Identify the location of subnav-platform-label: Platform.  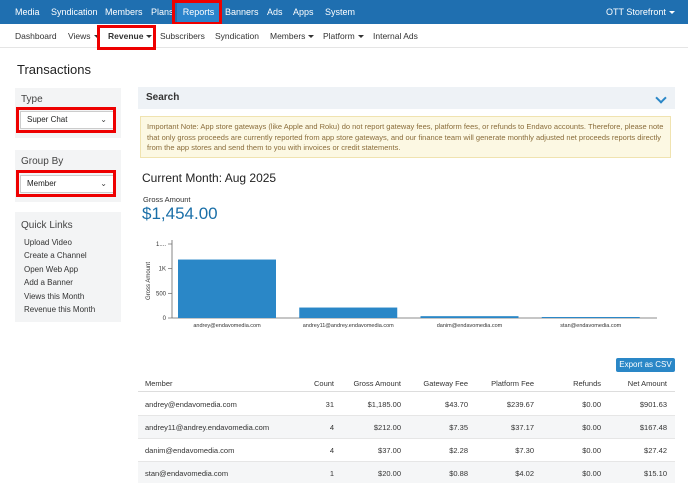
(339, 36).